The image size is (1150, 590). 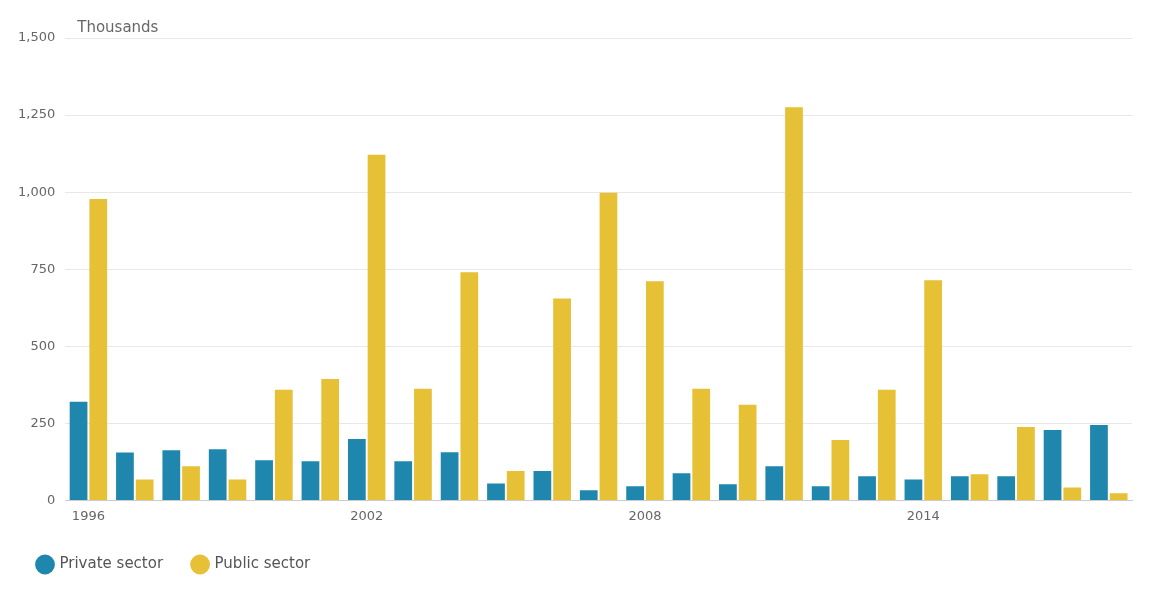 What do you see at coordinates (43, 268) in the screenshot?
I see `y-tick-label: 750` at bounding box center [43, 268].